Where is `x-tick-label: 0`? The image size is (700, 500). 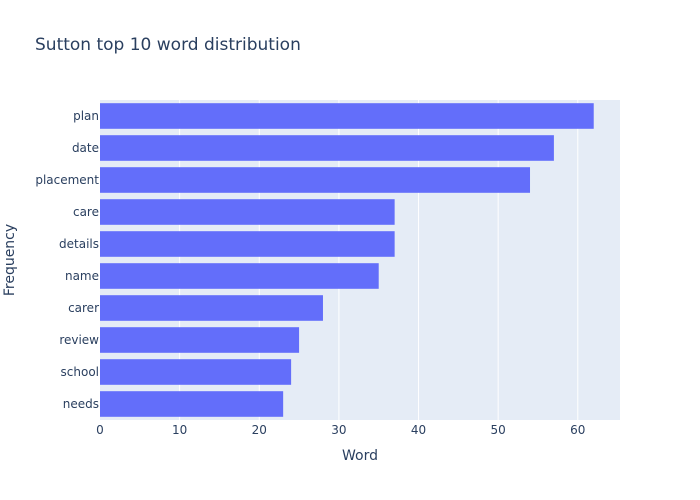 x-tick-label: 0 is located at coordinates (100, 430).